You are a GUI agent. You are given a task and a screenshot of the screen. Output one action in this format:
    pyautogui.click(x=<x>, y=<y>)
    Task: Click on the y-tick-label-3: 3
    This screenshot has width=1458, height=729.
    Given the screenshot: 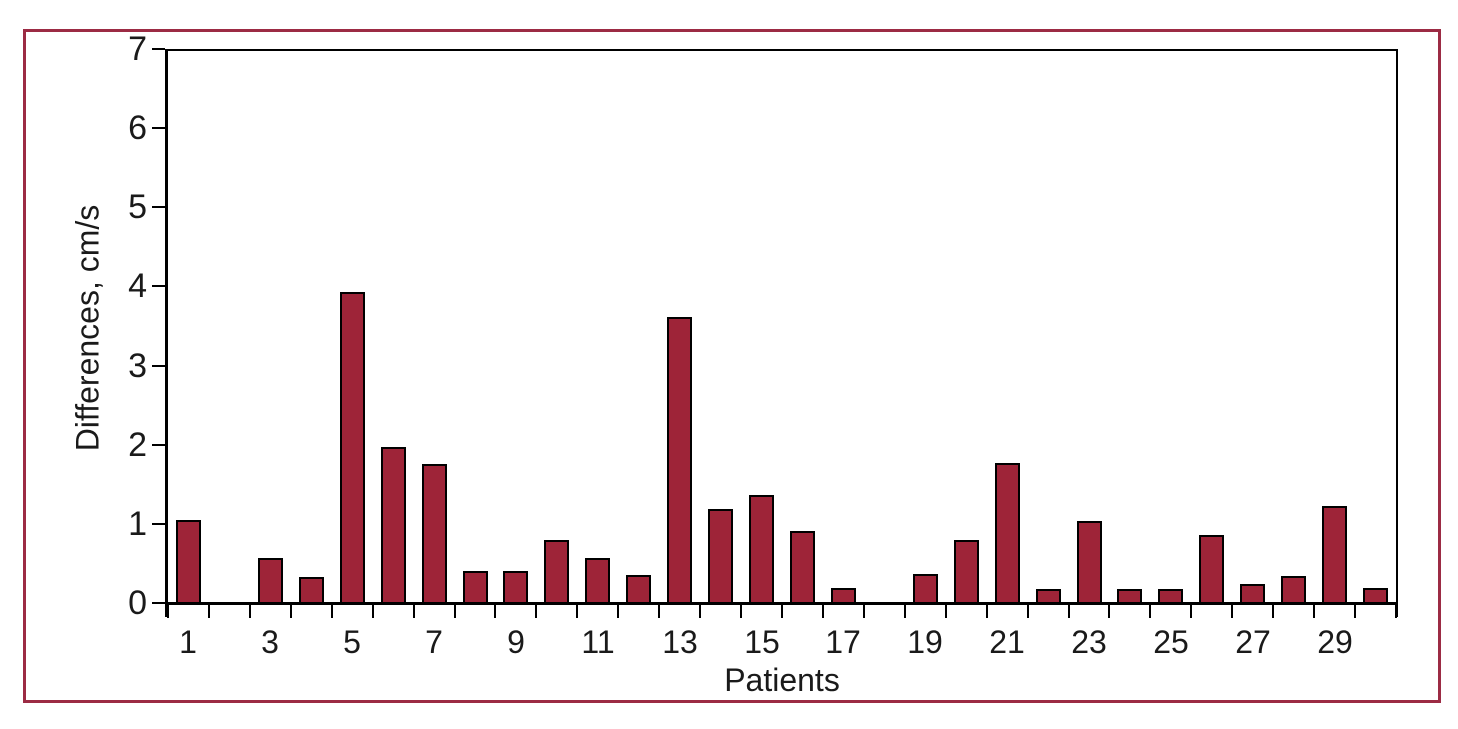 What is the action you would take?
    pyautogui.click(x=137, y=366)
    